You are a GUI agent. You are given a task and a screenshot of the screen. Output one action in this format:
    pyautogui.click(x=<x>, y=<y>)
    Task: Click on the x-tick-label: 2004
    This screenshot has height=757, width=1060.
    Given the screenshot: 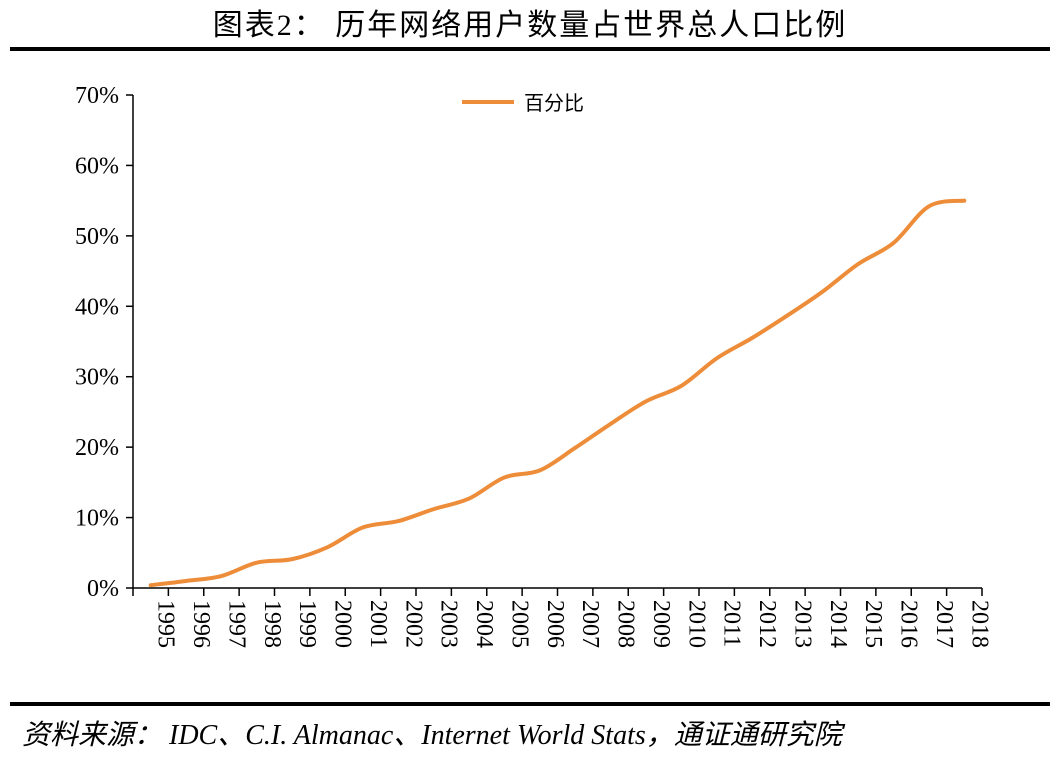 What is the action you would take?
    pyautogui.click(x=484, y=624)
    